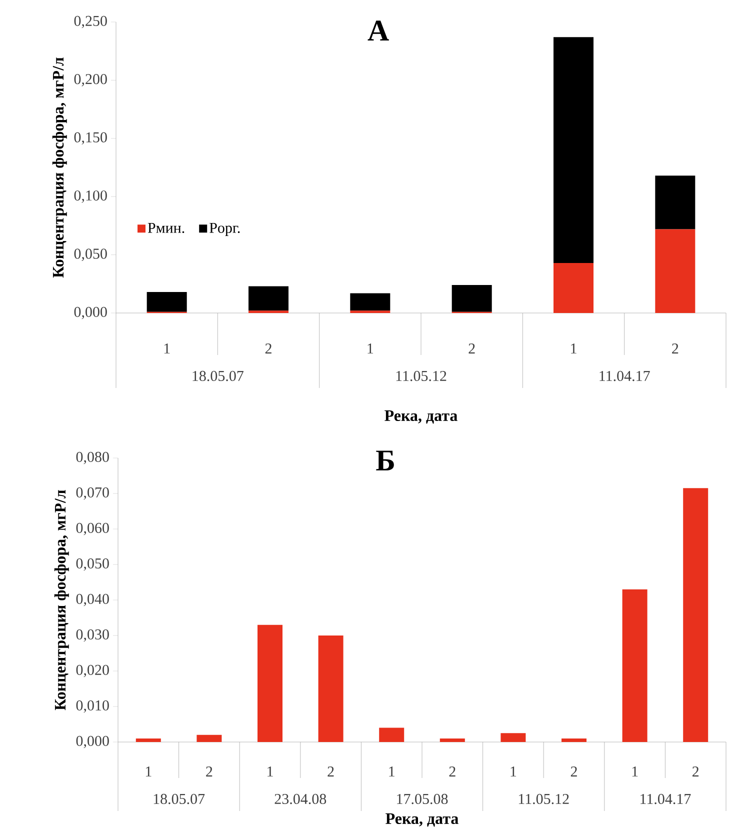 The height and width of the screenshot is (828, 730). What do you see at coordinates (166, 227) in the screenshot?
I see `legend-label: Pмин.` at bounding box center [166, 227].